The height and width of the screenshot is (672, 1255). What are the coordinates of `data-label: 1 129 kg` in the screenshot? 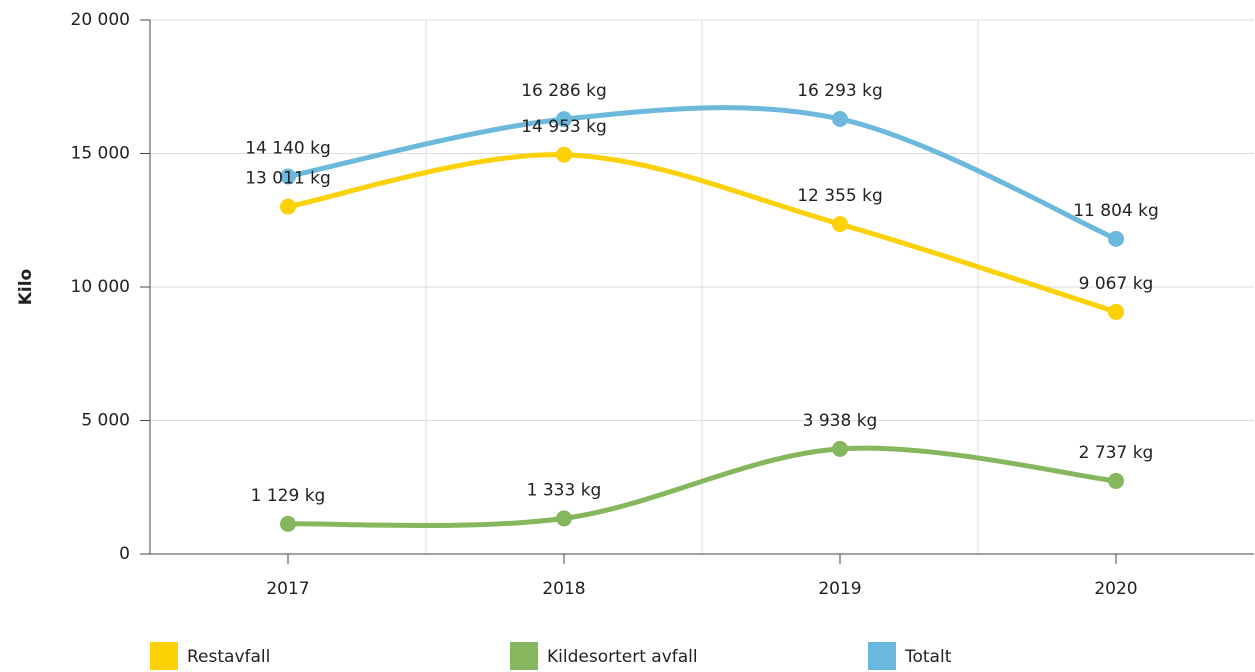 It's located at (288, 496).